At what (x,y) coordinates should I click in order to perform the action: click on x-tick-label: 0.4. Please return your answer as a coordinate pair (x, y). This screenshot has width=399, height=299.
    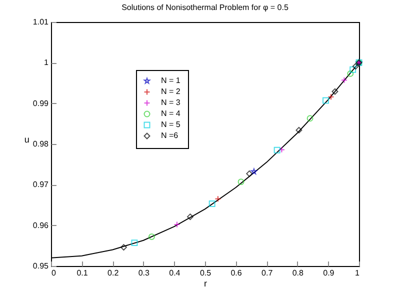
    Looking at the image, I should click on (175, 273).